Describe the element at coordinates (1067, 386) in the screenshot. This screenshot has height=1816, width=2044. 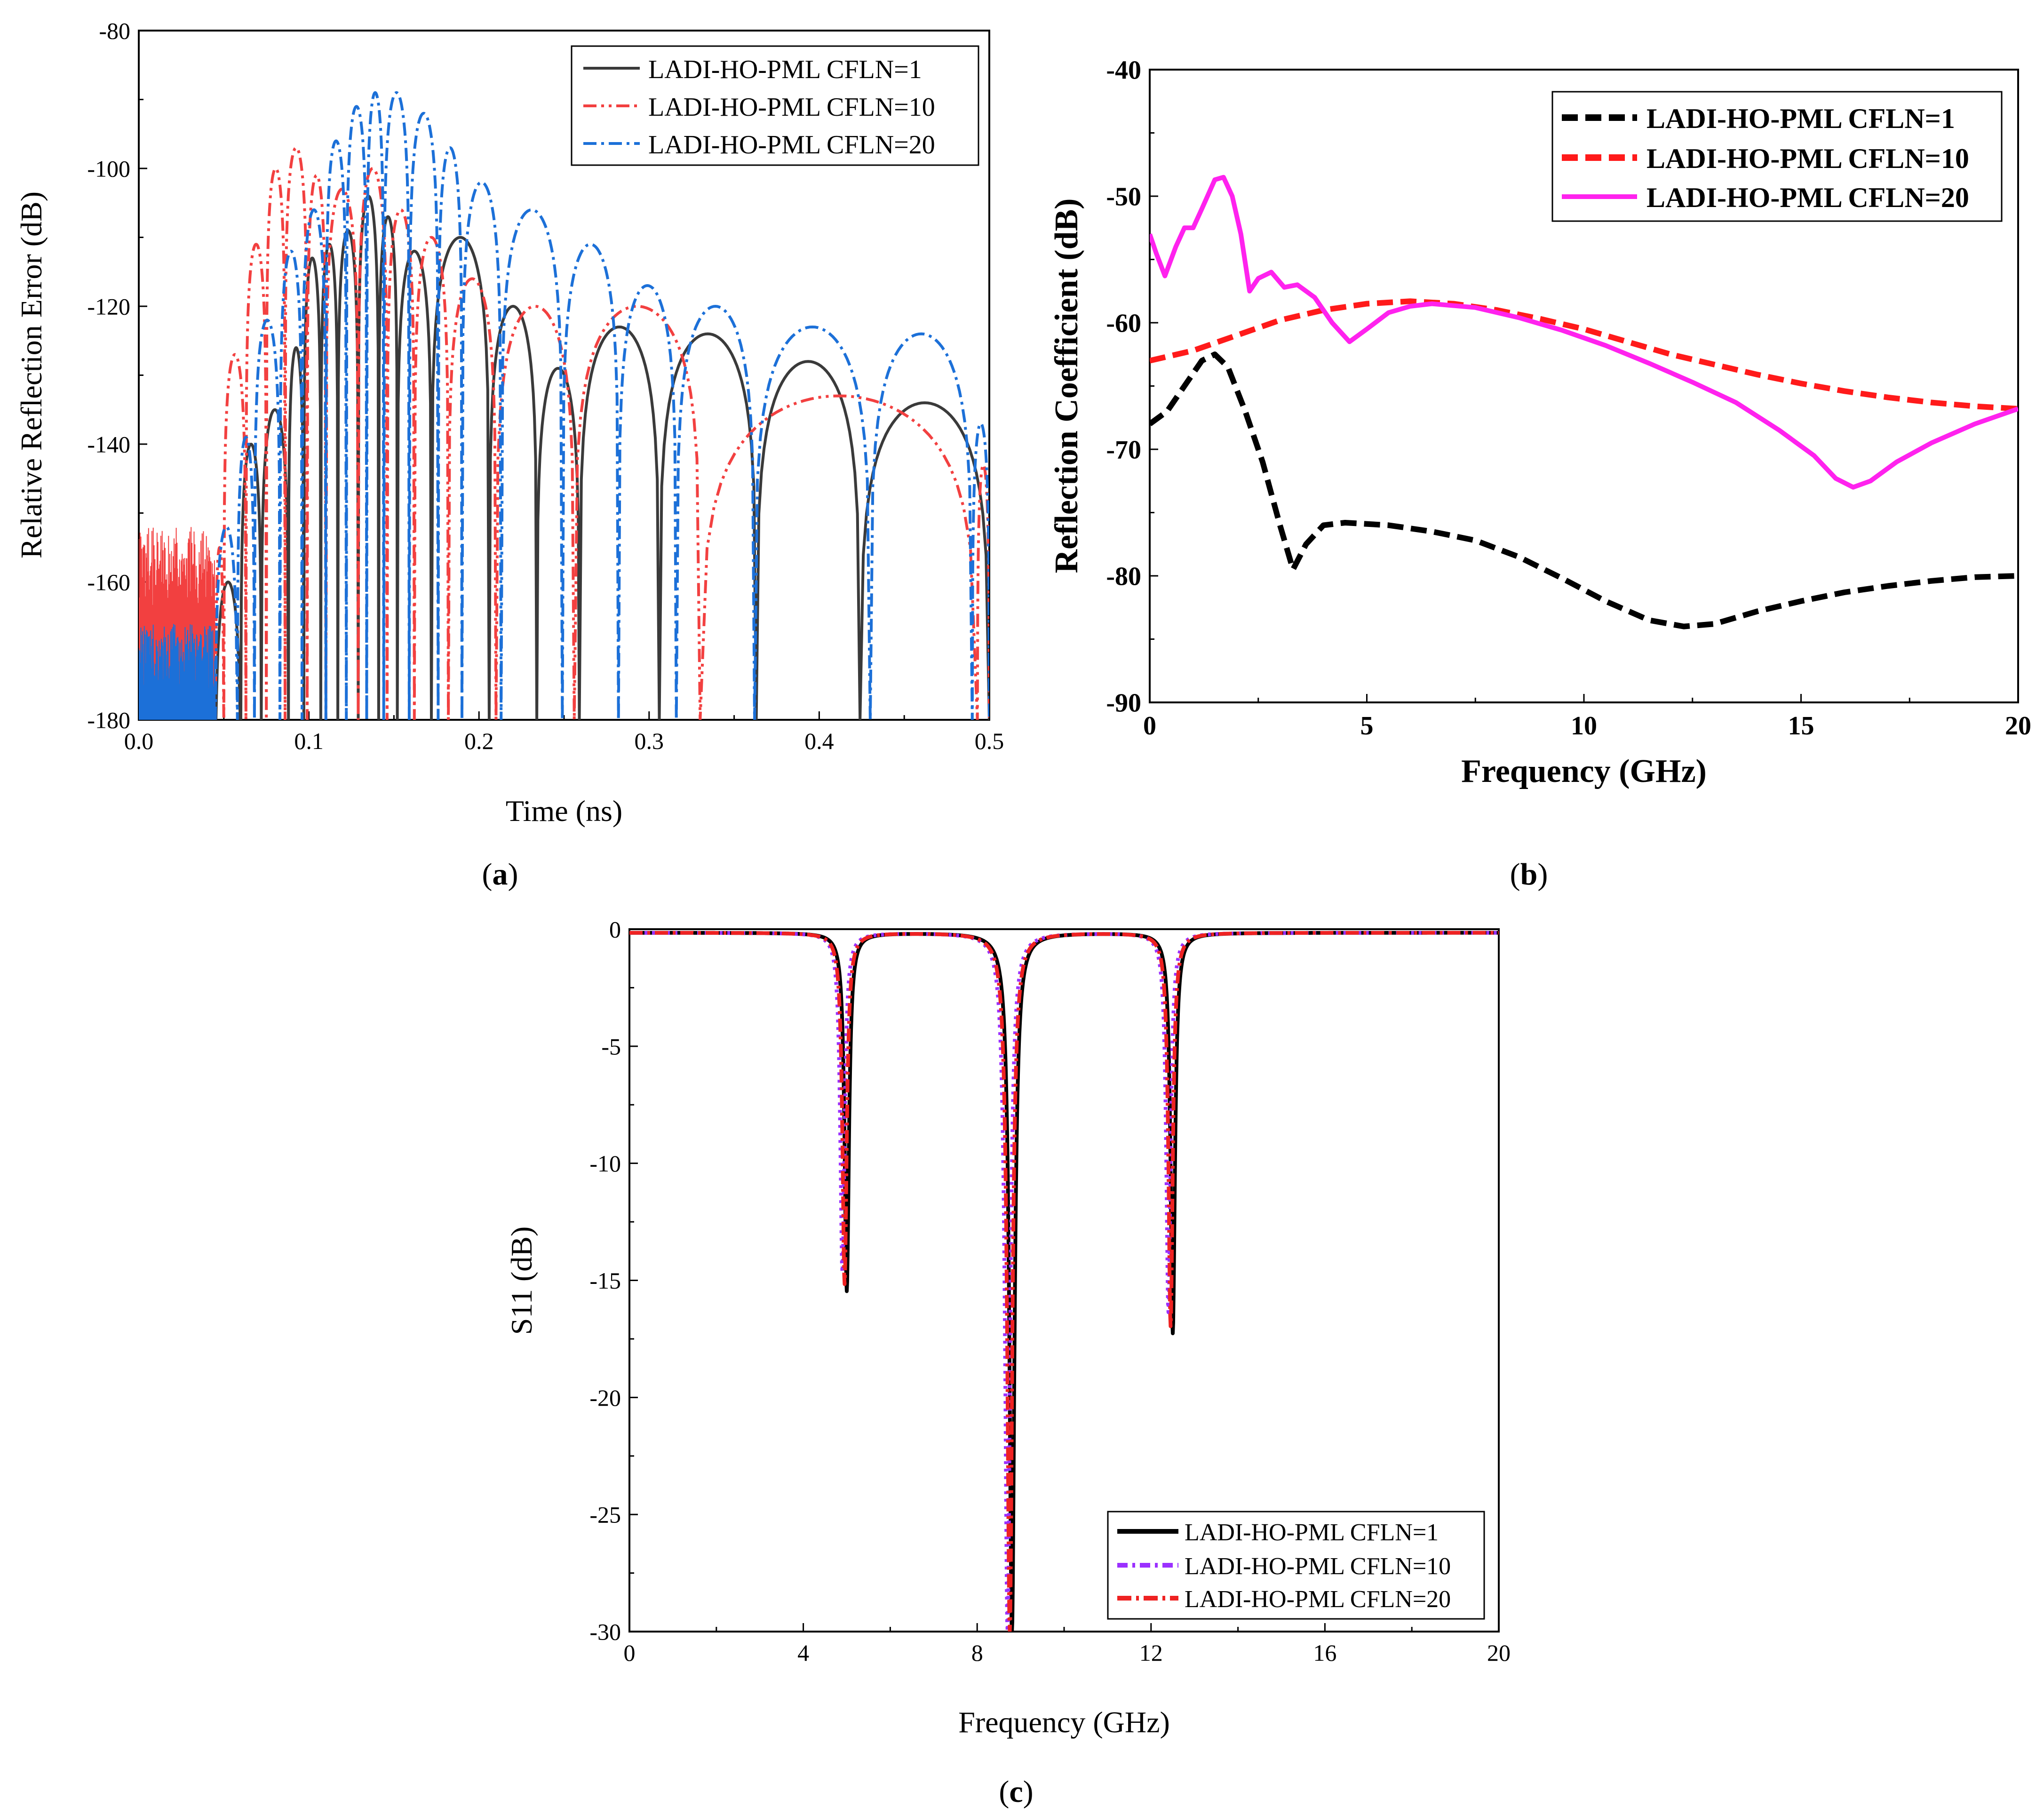
I see `y-axis-label-b: Reflection Coefficient (dB)` at that location.